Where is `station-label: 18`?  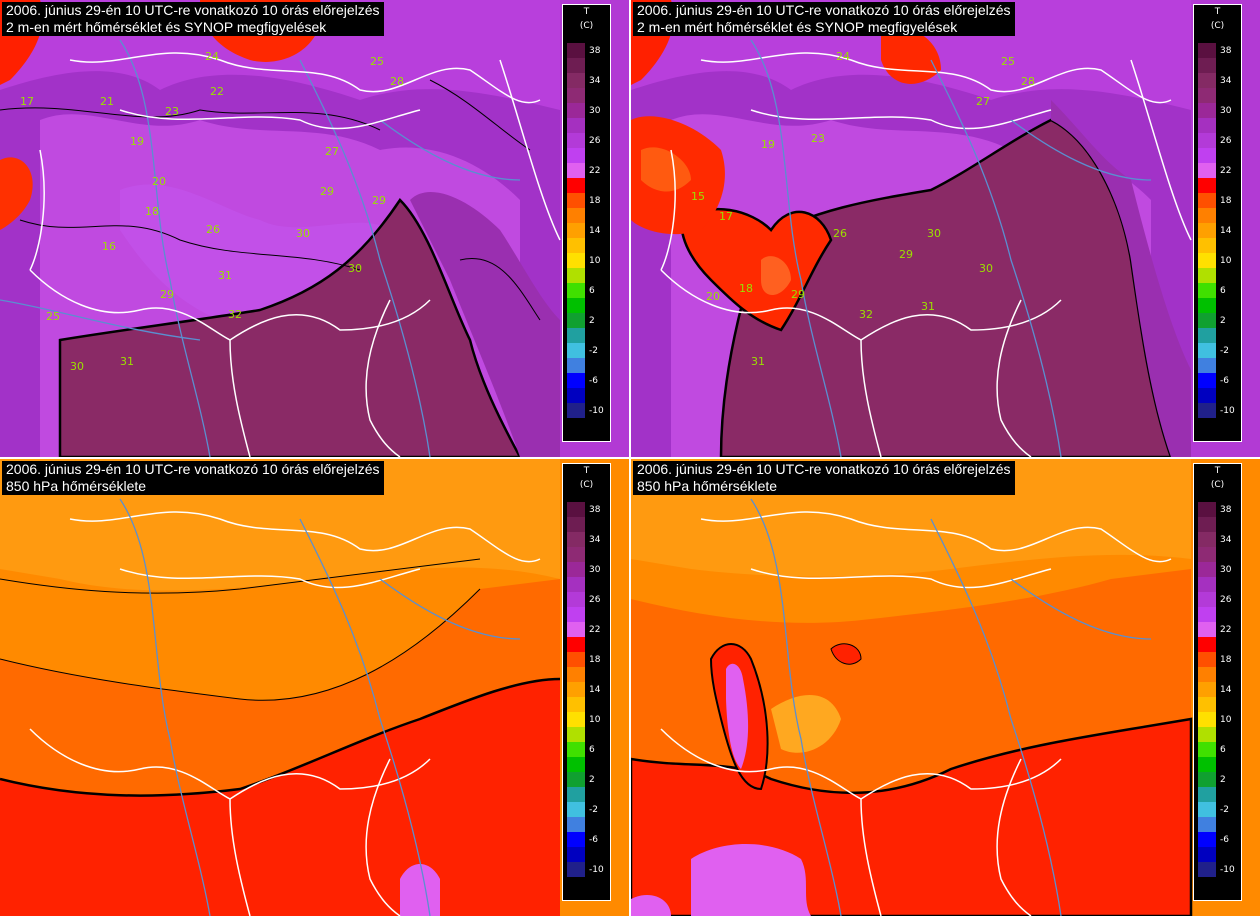
station-label: 18 is located at coordinates (152, 211).